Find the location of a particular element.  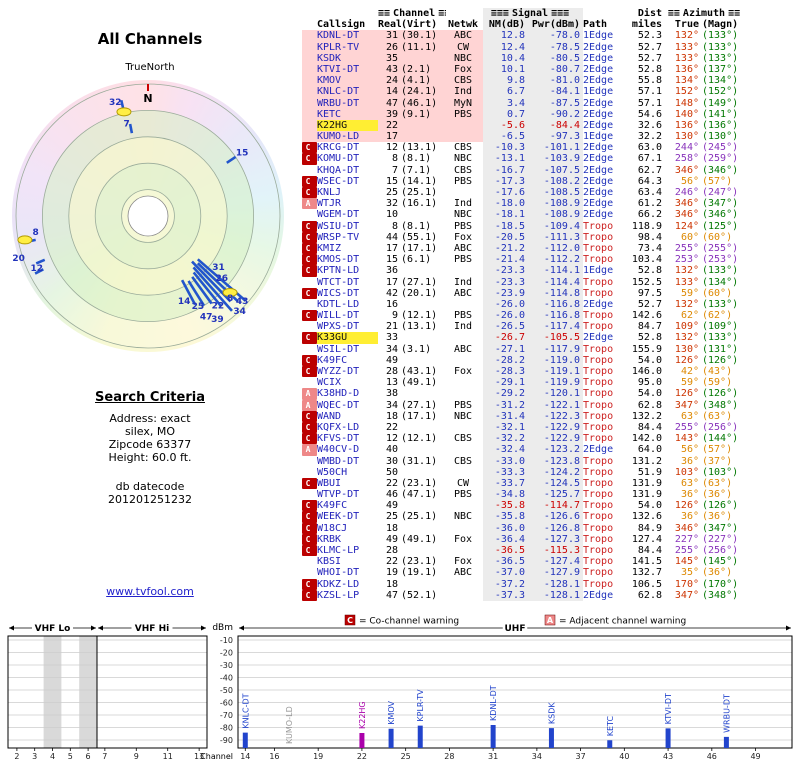

cell-at: 56° is located at coordinates (689, 181).